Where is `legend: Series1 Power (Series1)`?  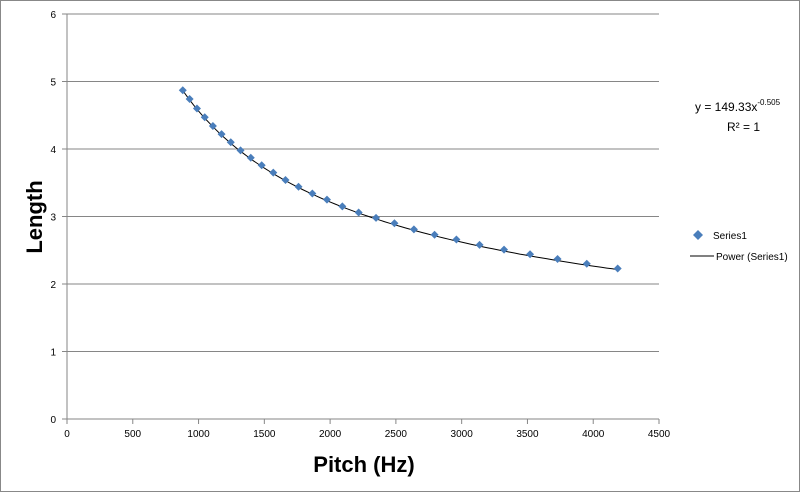
legend: Series1 Power (Series1) is located at coordinates (739, 246).